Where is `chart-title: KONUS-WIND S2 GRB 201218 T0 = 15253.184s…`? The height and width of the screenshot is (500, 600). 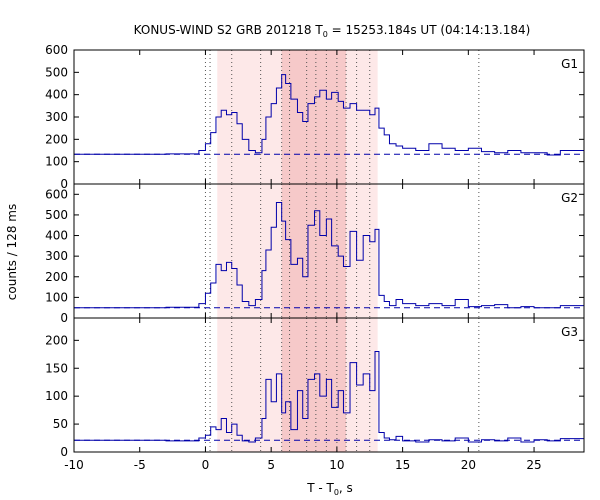
chart-title: KONUS-WIND S2 GRB 201218 T0 = 15253.184s… is located at coordinates (332, 31).